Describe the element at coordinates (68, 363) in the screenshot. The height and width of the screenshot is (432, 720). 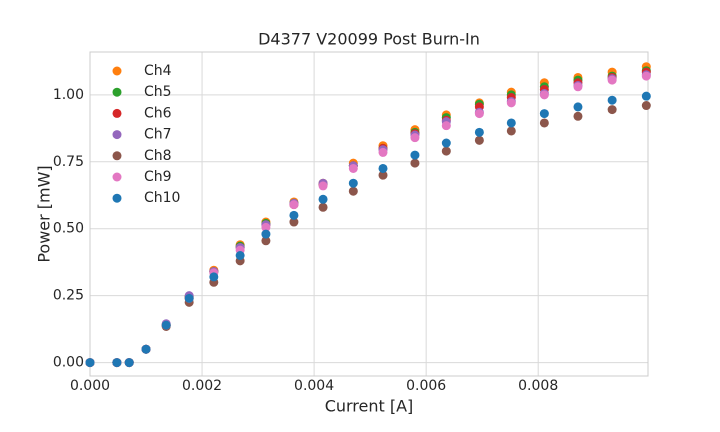
I see `y-tick-label: 0.00` at that location.